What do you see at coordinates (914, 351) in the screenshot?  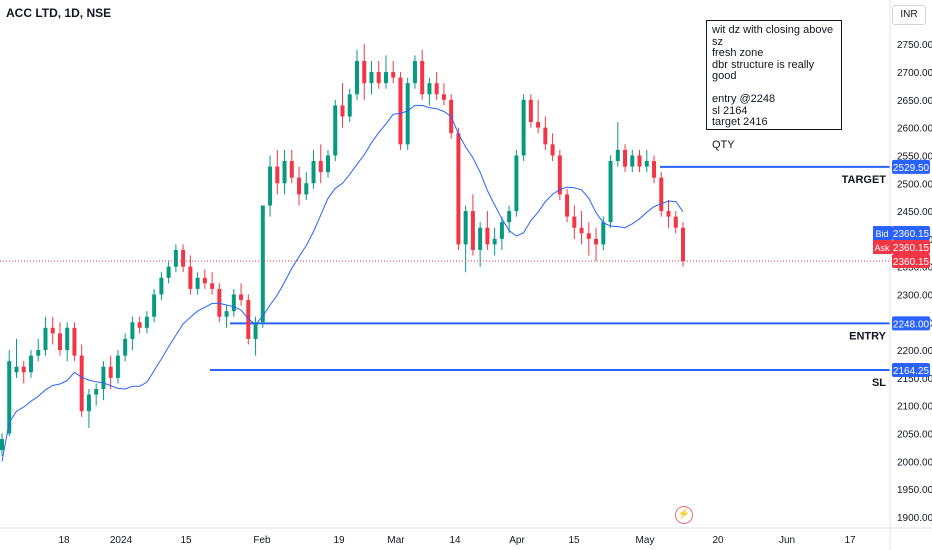 I see `y-tick-label: 2200.00` at bounding box center [914, 351].